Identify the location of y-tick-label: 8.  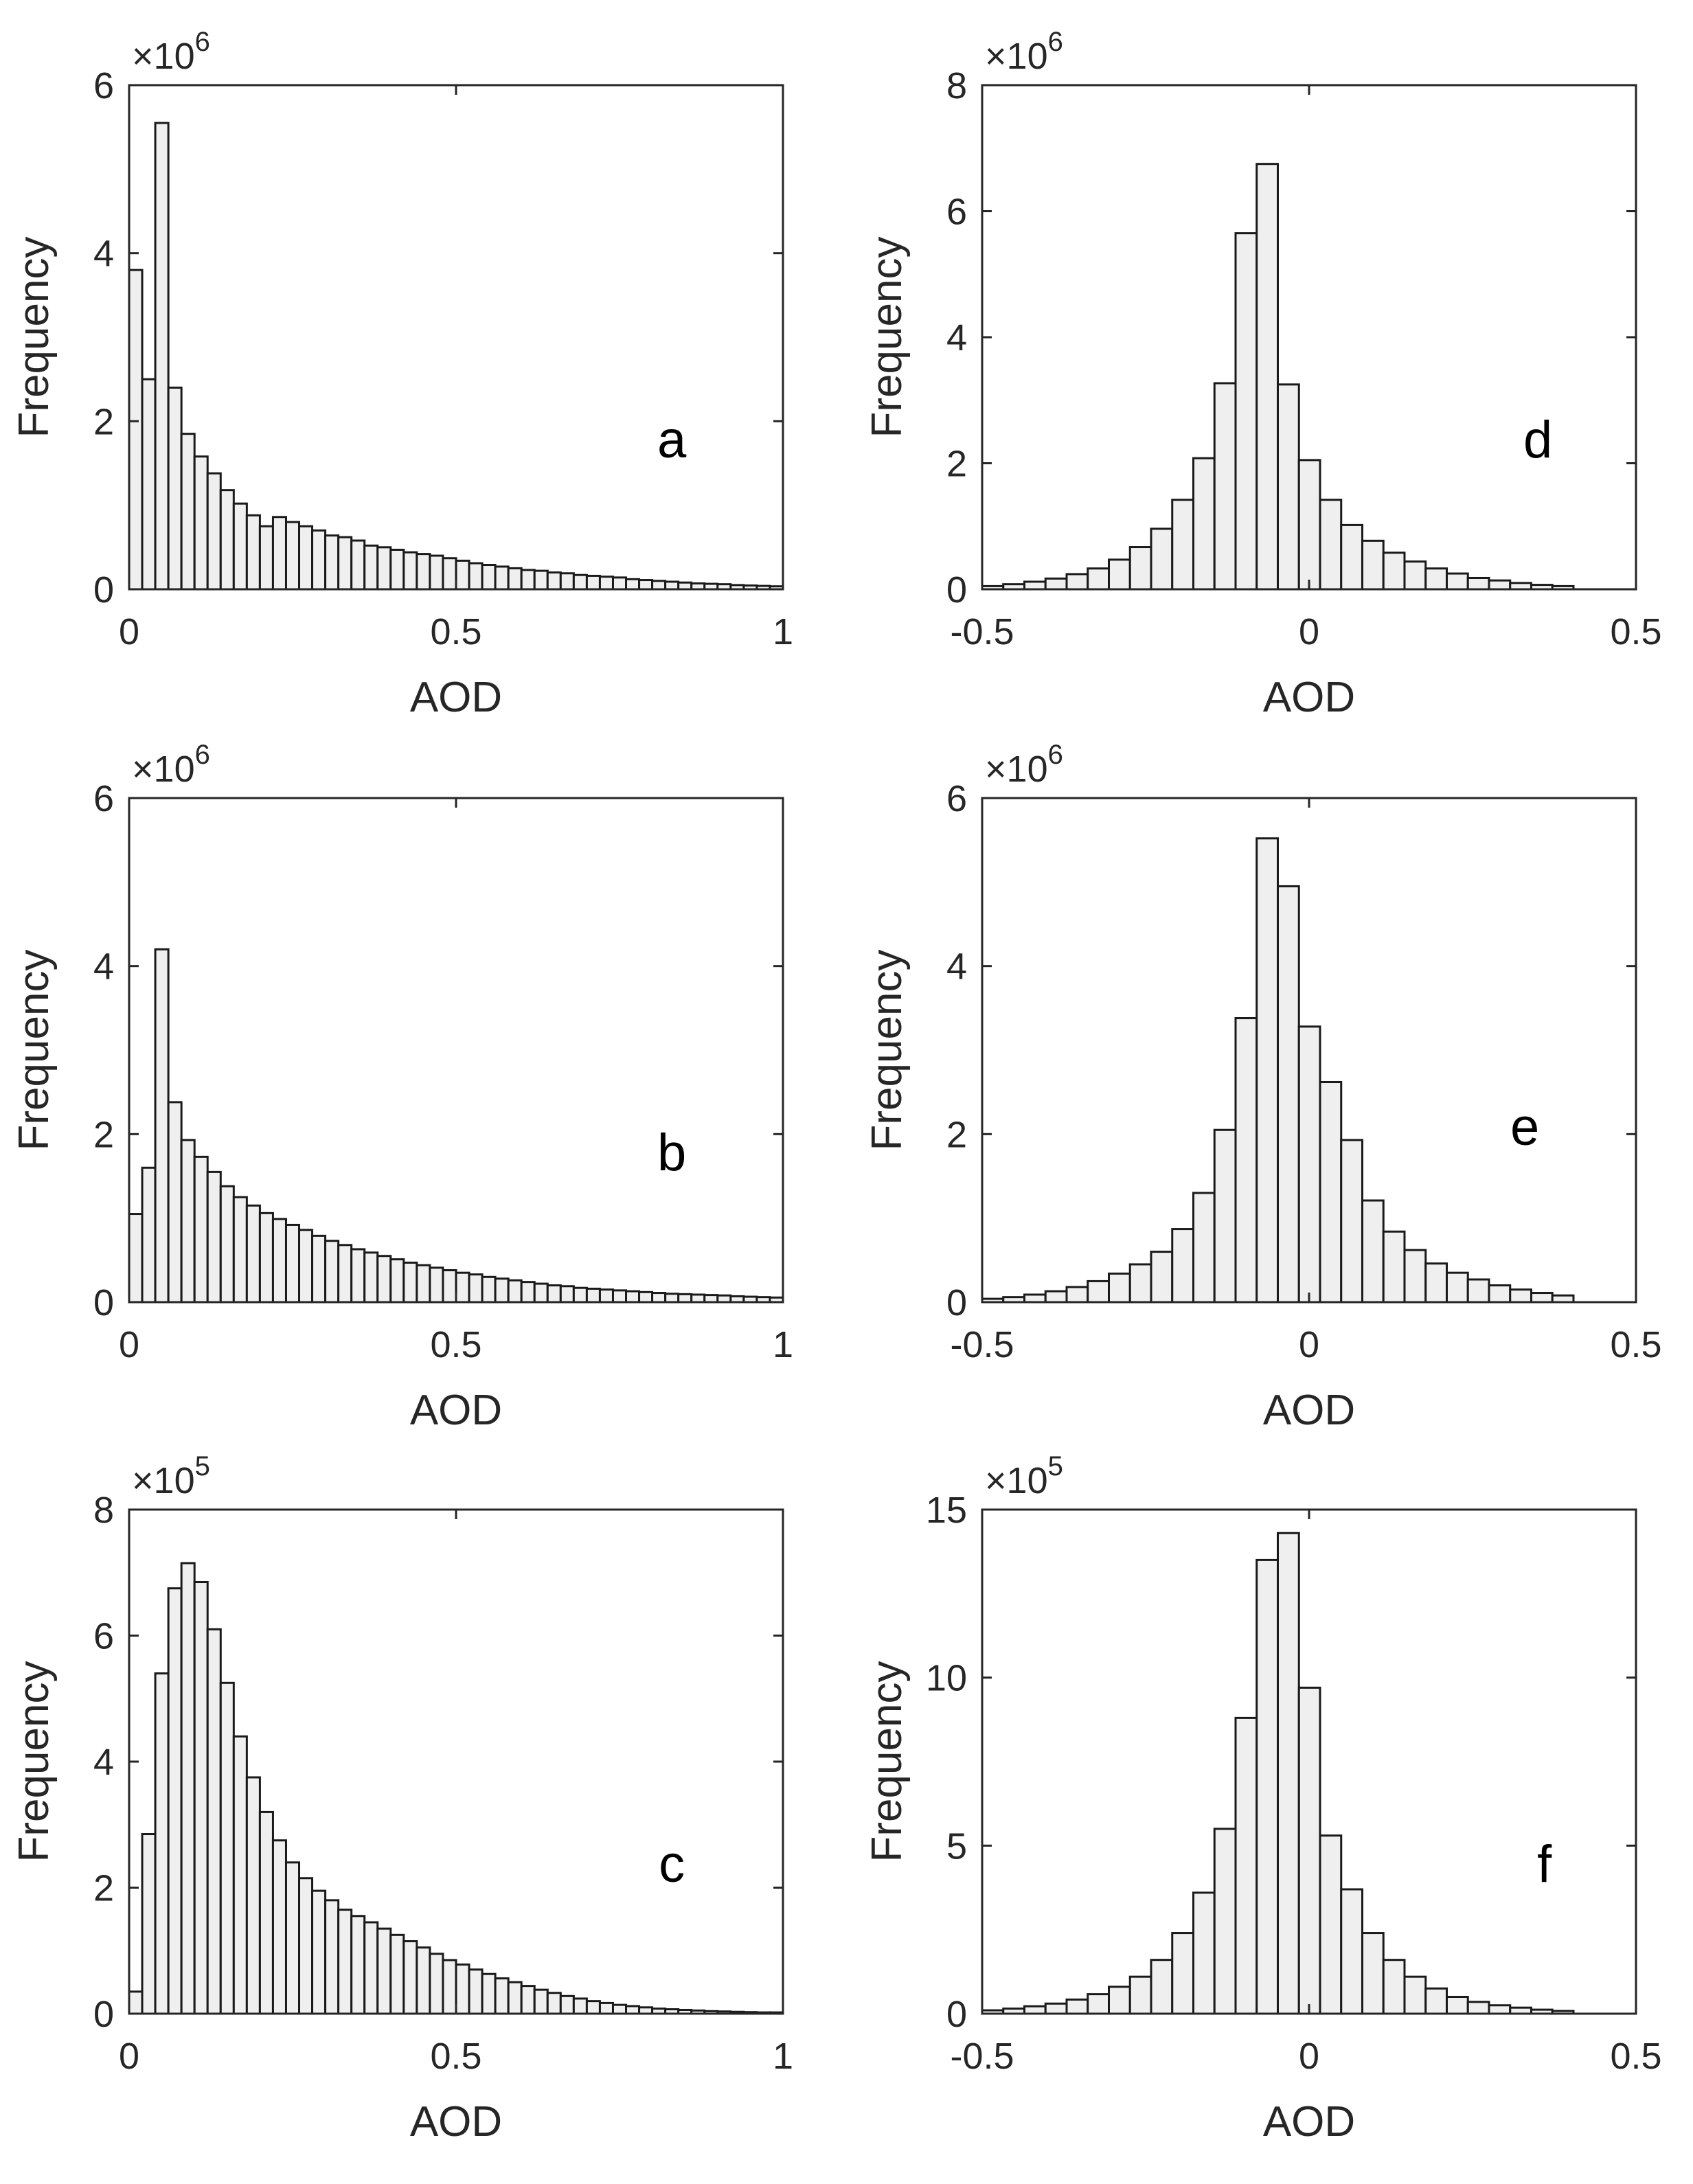
(103, 1510).